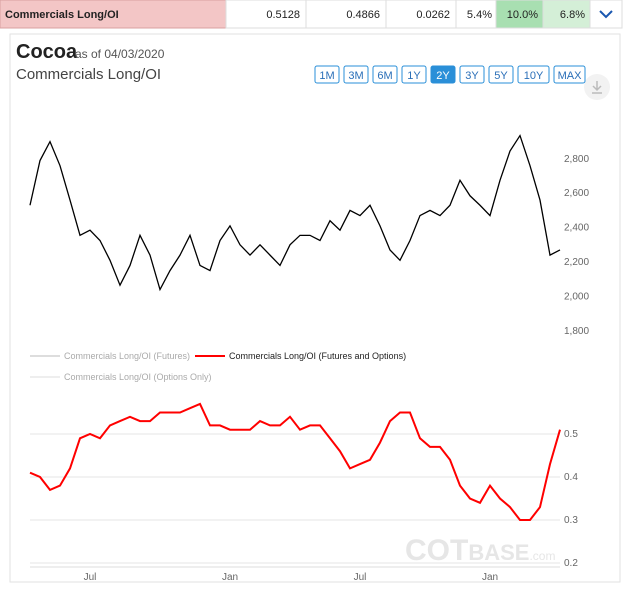  What do you see at coordinates (522, 15) in the screenshot?
I see `header-value: 10.0%` at bounding box center [522, 15].